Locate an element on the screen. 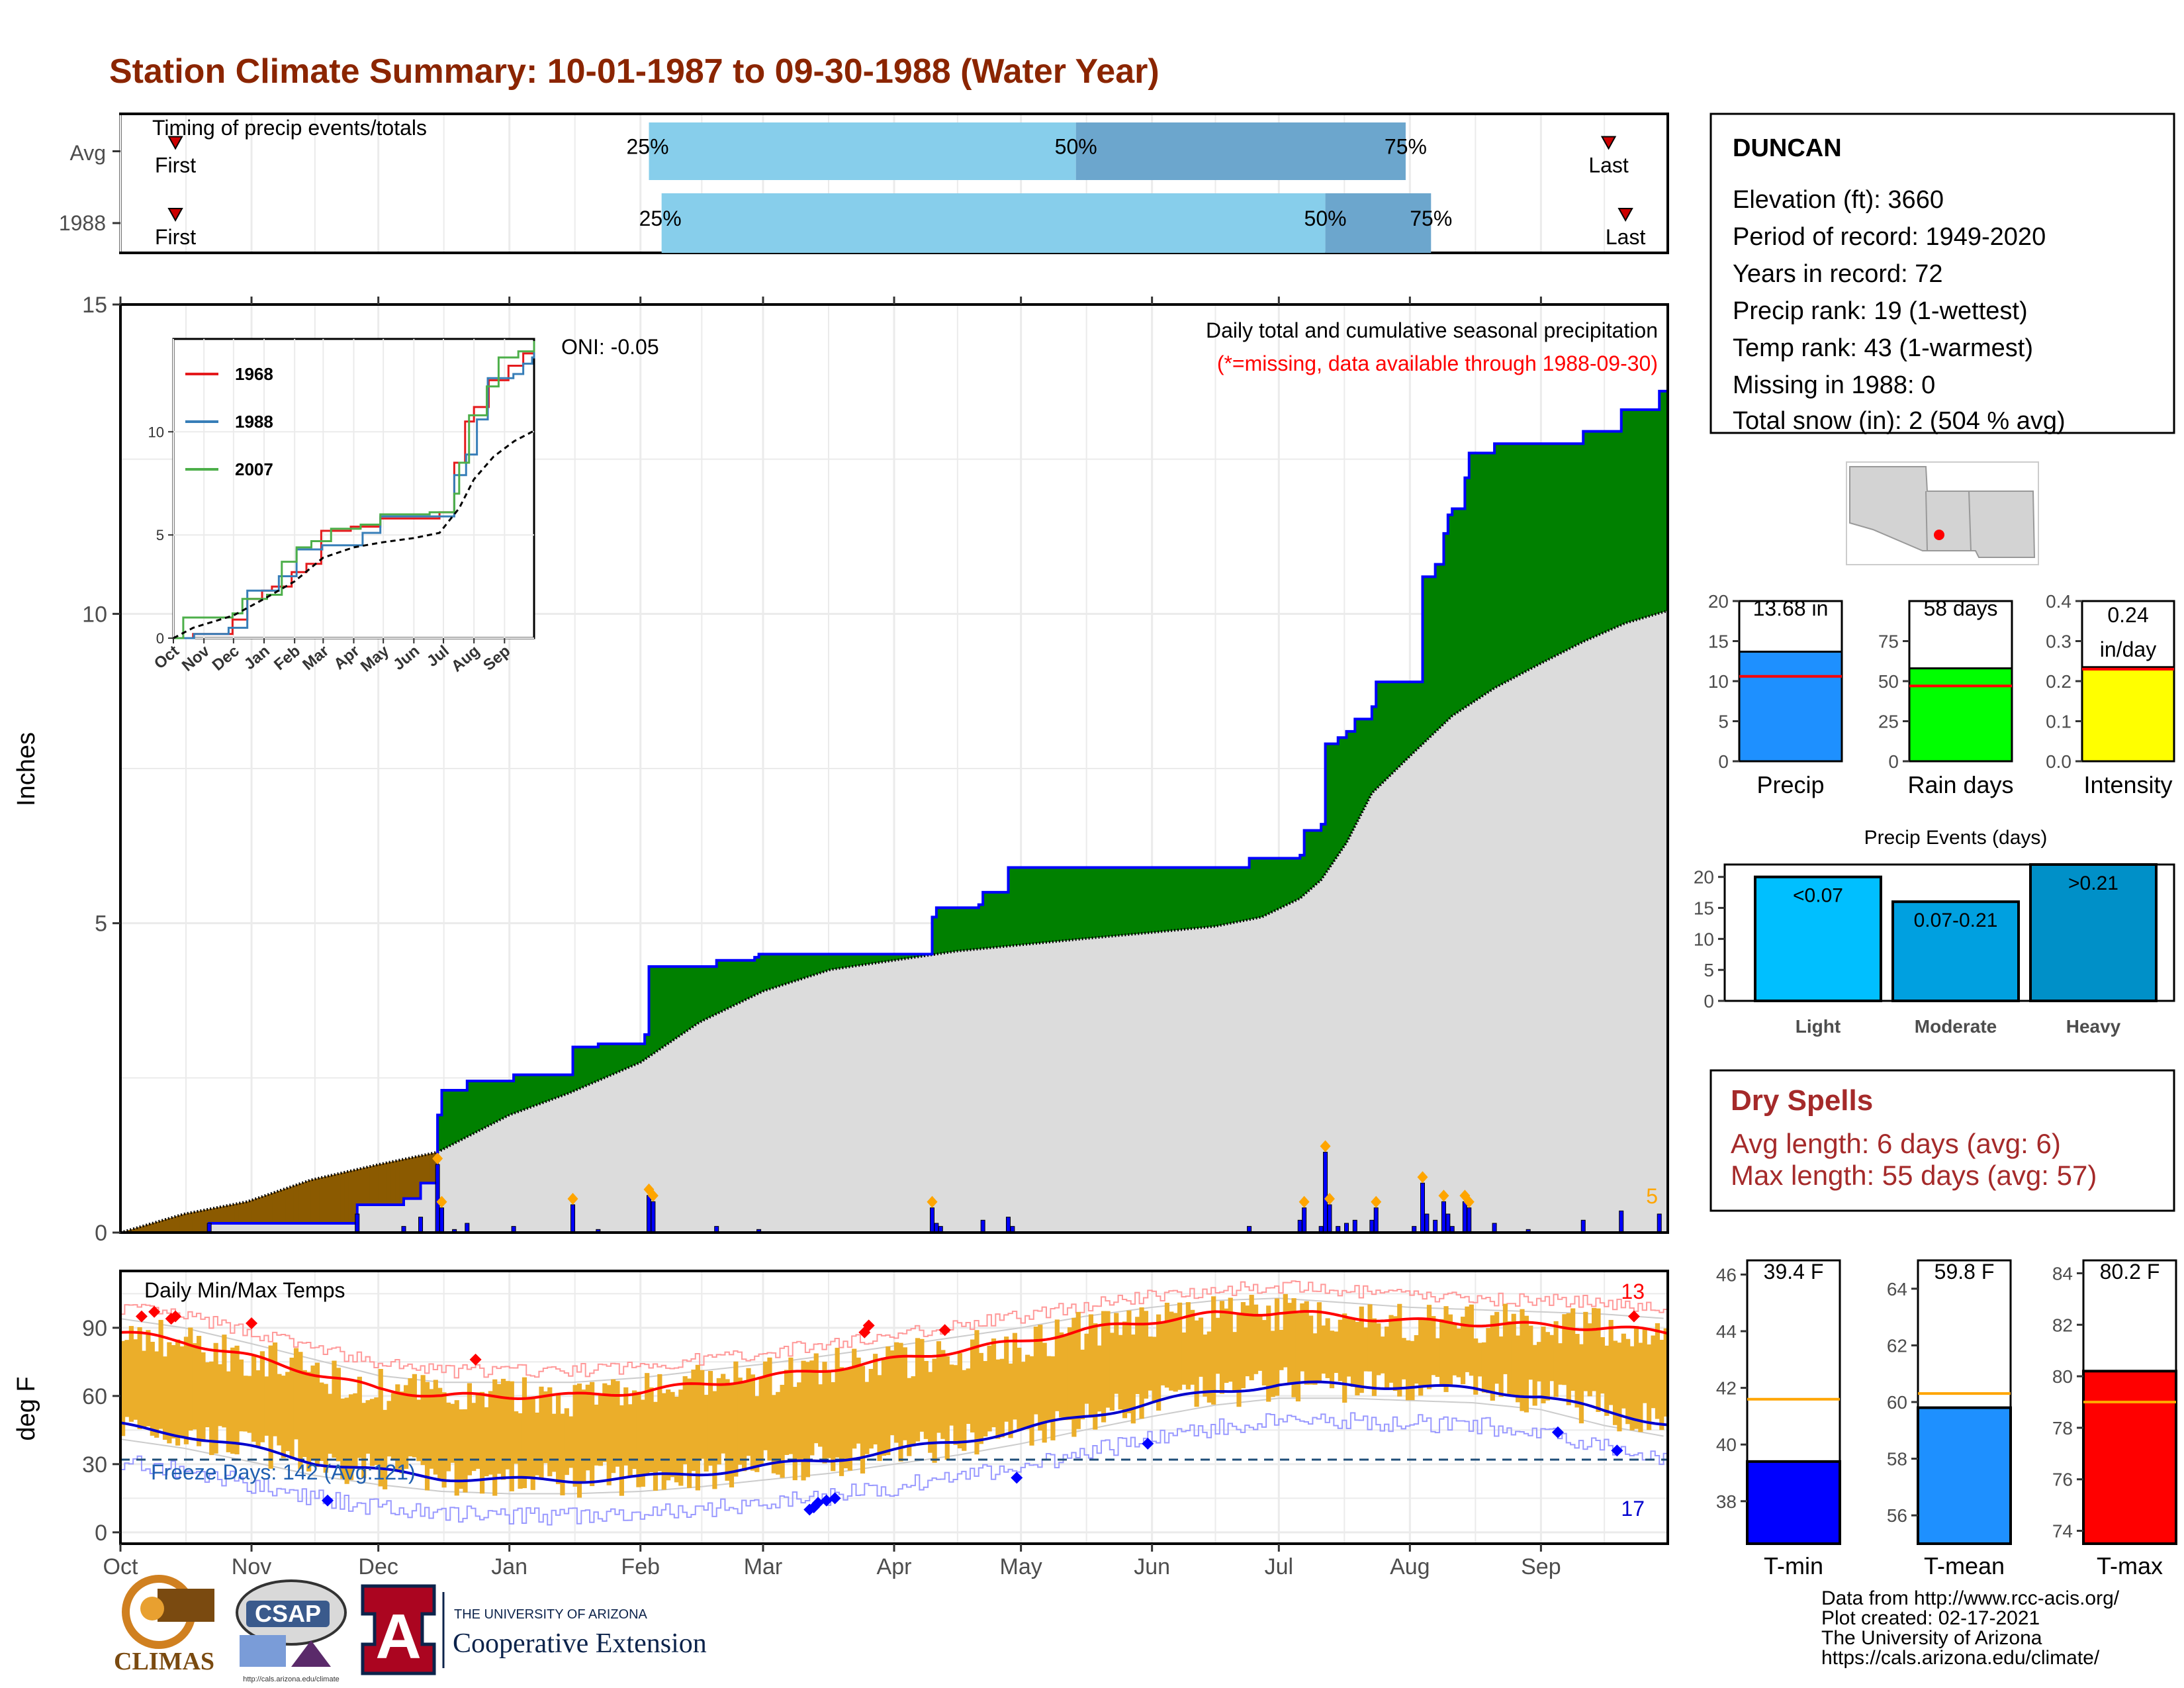 The width and height of the screenshot is (2184, 1688). precip-yticks: 0 5 10 15 is located at coordinates (101, 769).